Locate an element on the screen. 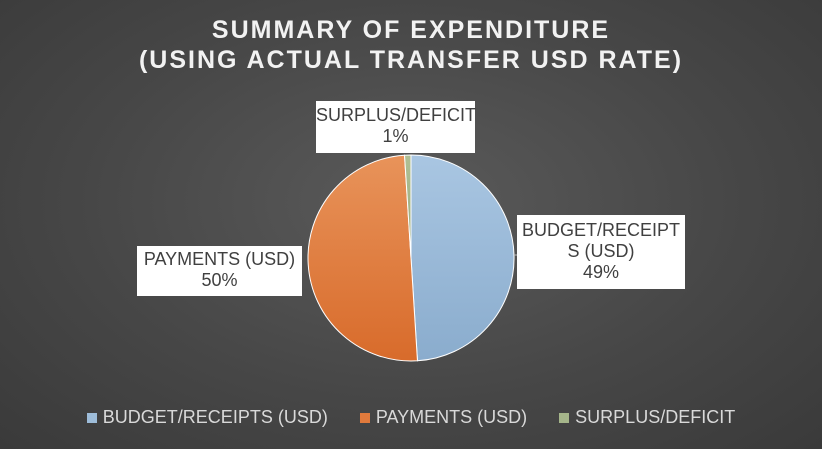 This screenshot has height=449, width=822. legend-item-payments: PAYMENTS (USD) is located at coordinates (443, 417).